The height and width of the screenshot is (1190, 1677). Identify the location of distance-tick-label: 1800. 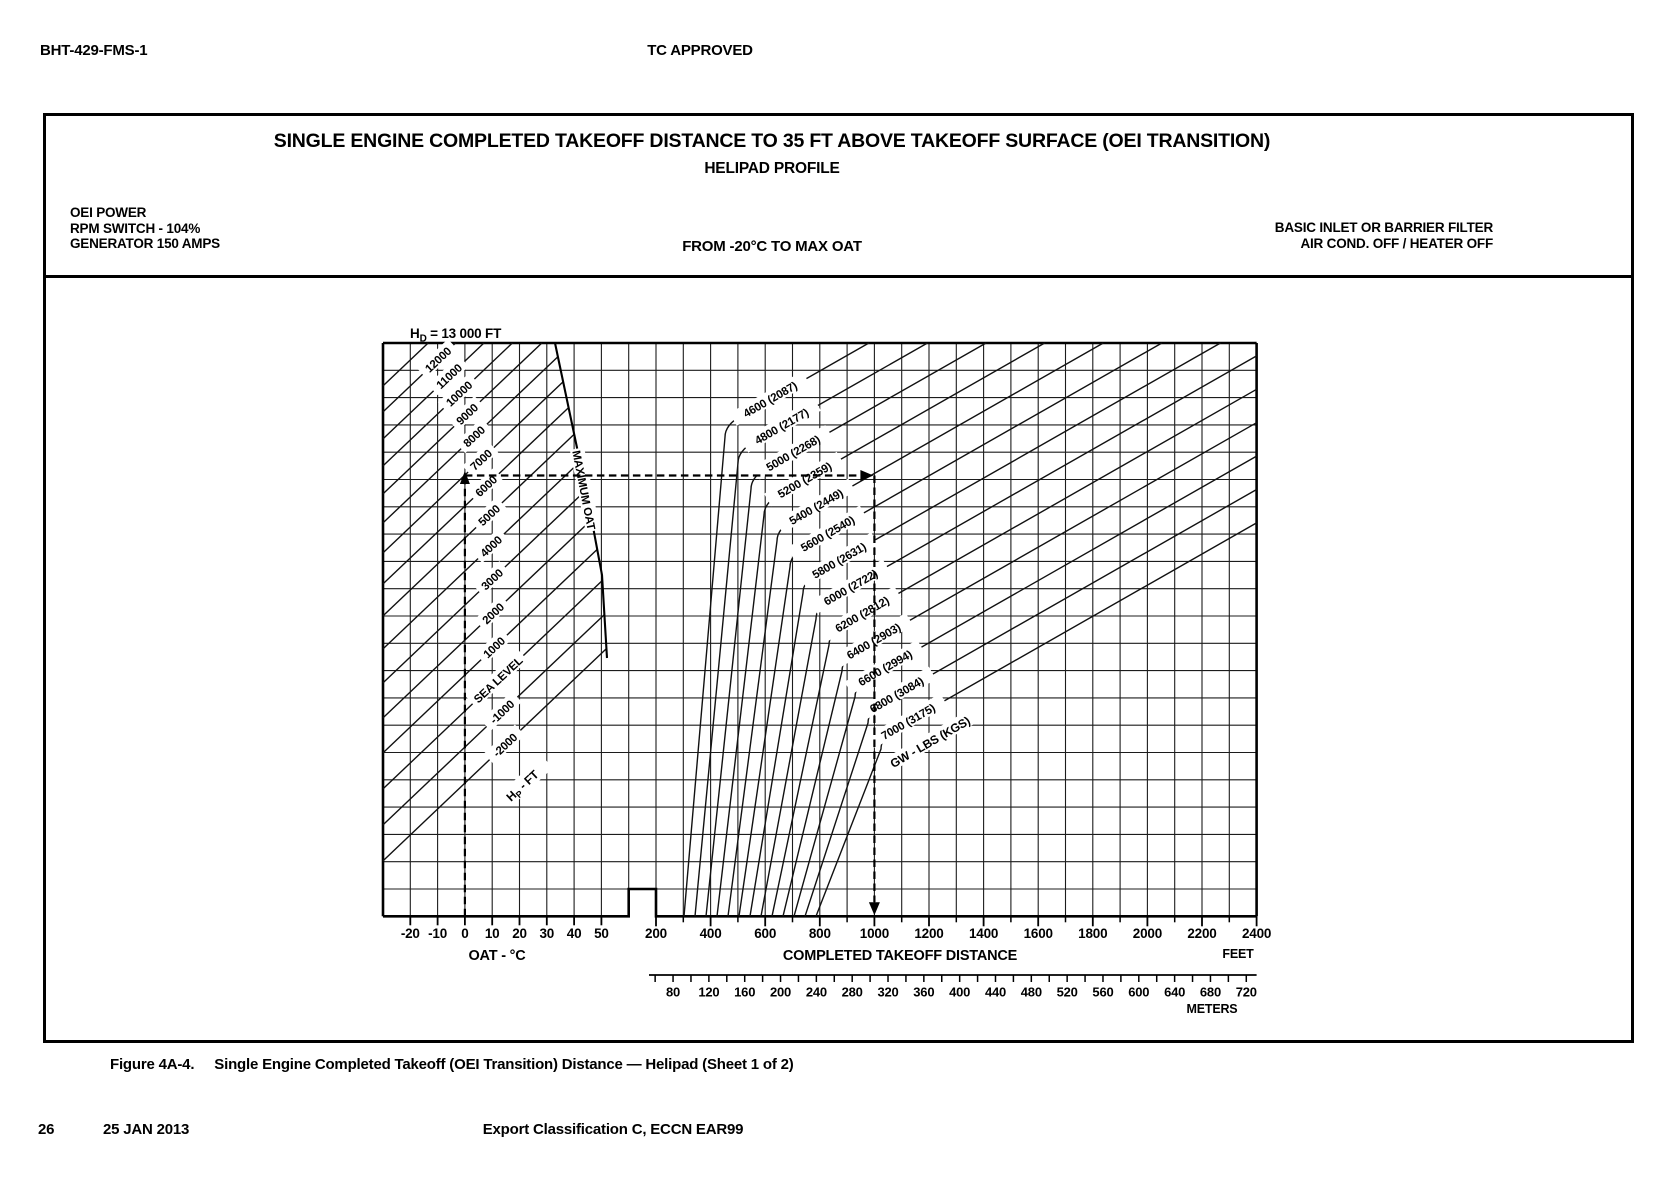
(1092, 933).